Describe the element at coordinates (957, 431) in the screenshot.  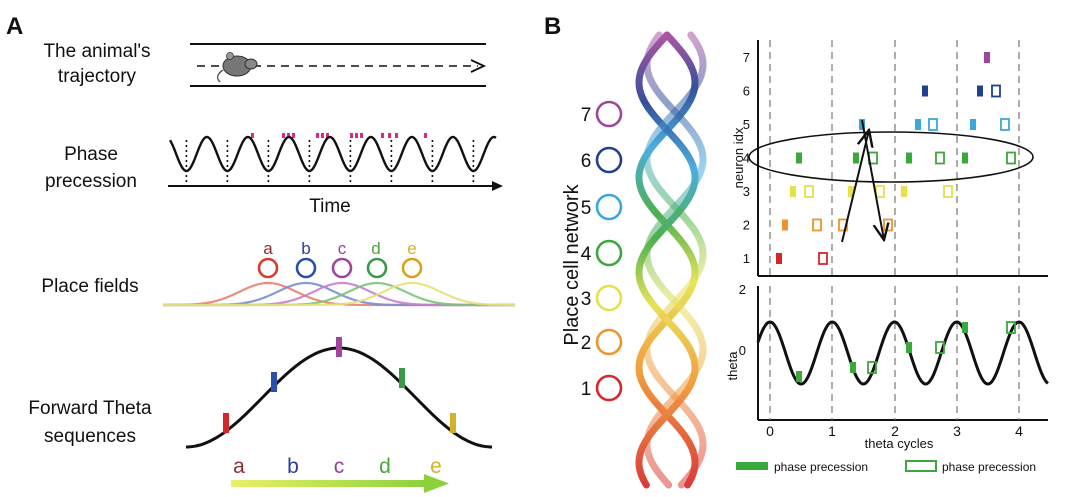
I see `xtick-3: 3` at that location.